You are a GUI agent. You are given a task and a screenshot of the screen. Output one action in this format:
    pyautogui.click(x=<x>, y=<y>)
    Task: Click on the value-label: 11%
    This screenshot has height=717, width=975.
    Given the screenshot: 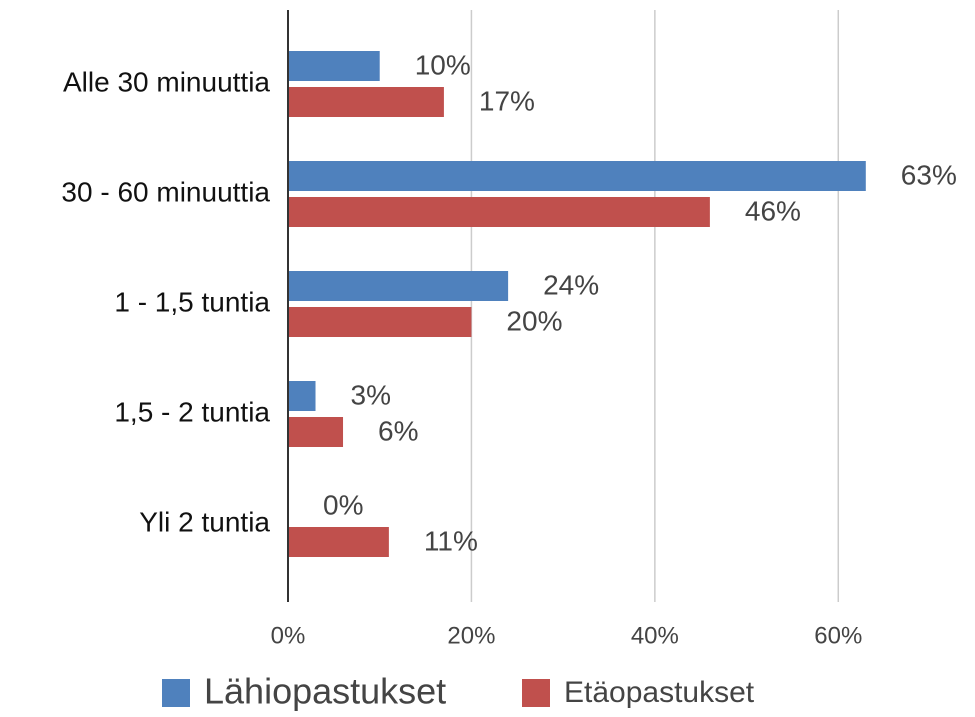 What is the action you would take?
    pyautogui.click(x=451, y=540)
    